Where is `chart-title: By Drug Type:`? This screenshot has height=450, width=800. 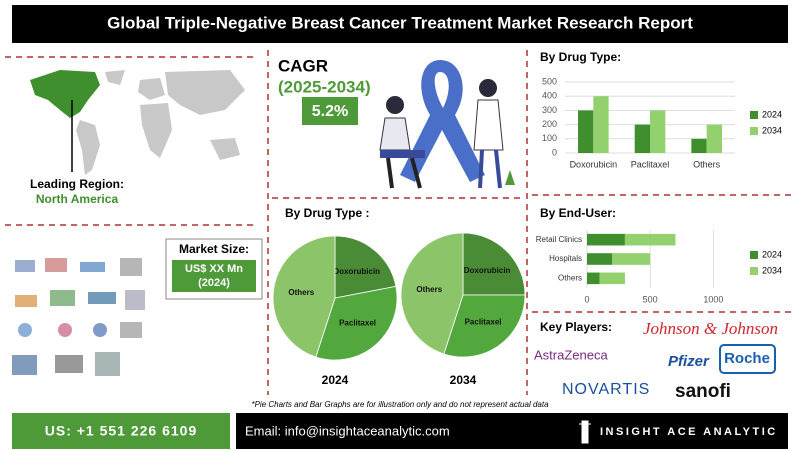 chart-title: By Drug Type: is located at coordinates (580, 57).